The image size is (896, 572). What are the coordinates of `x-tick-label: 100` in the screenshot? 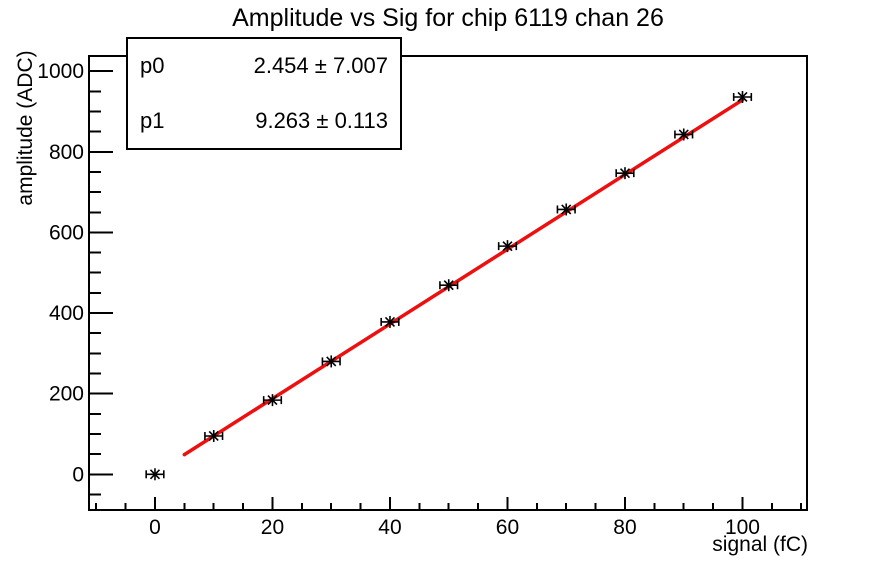 It's located at (742, 527).